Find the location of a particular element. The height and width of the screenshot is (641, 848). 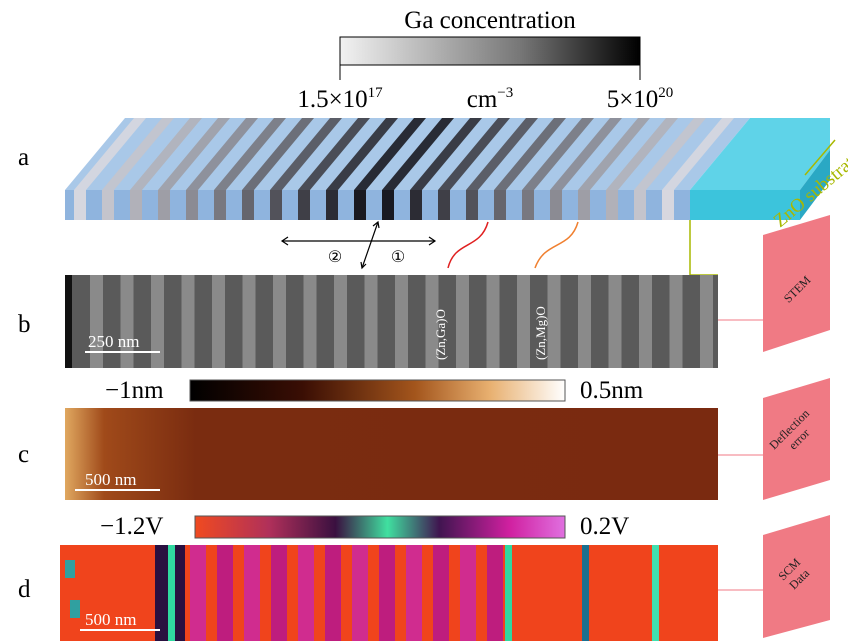

colorbar-min: 1.5×10¹⁷ is located at coordinates (340, 99).